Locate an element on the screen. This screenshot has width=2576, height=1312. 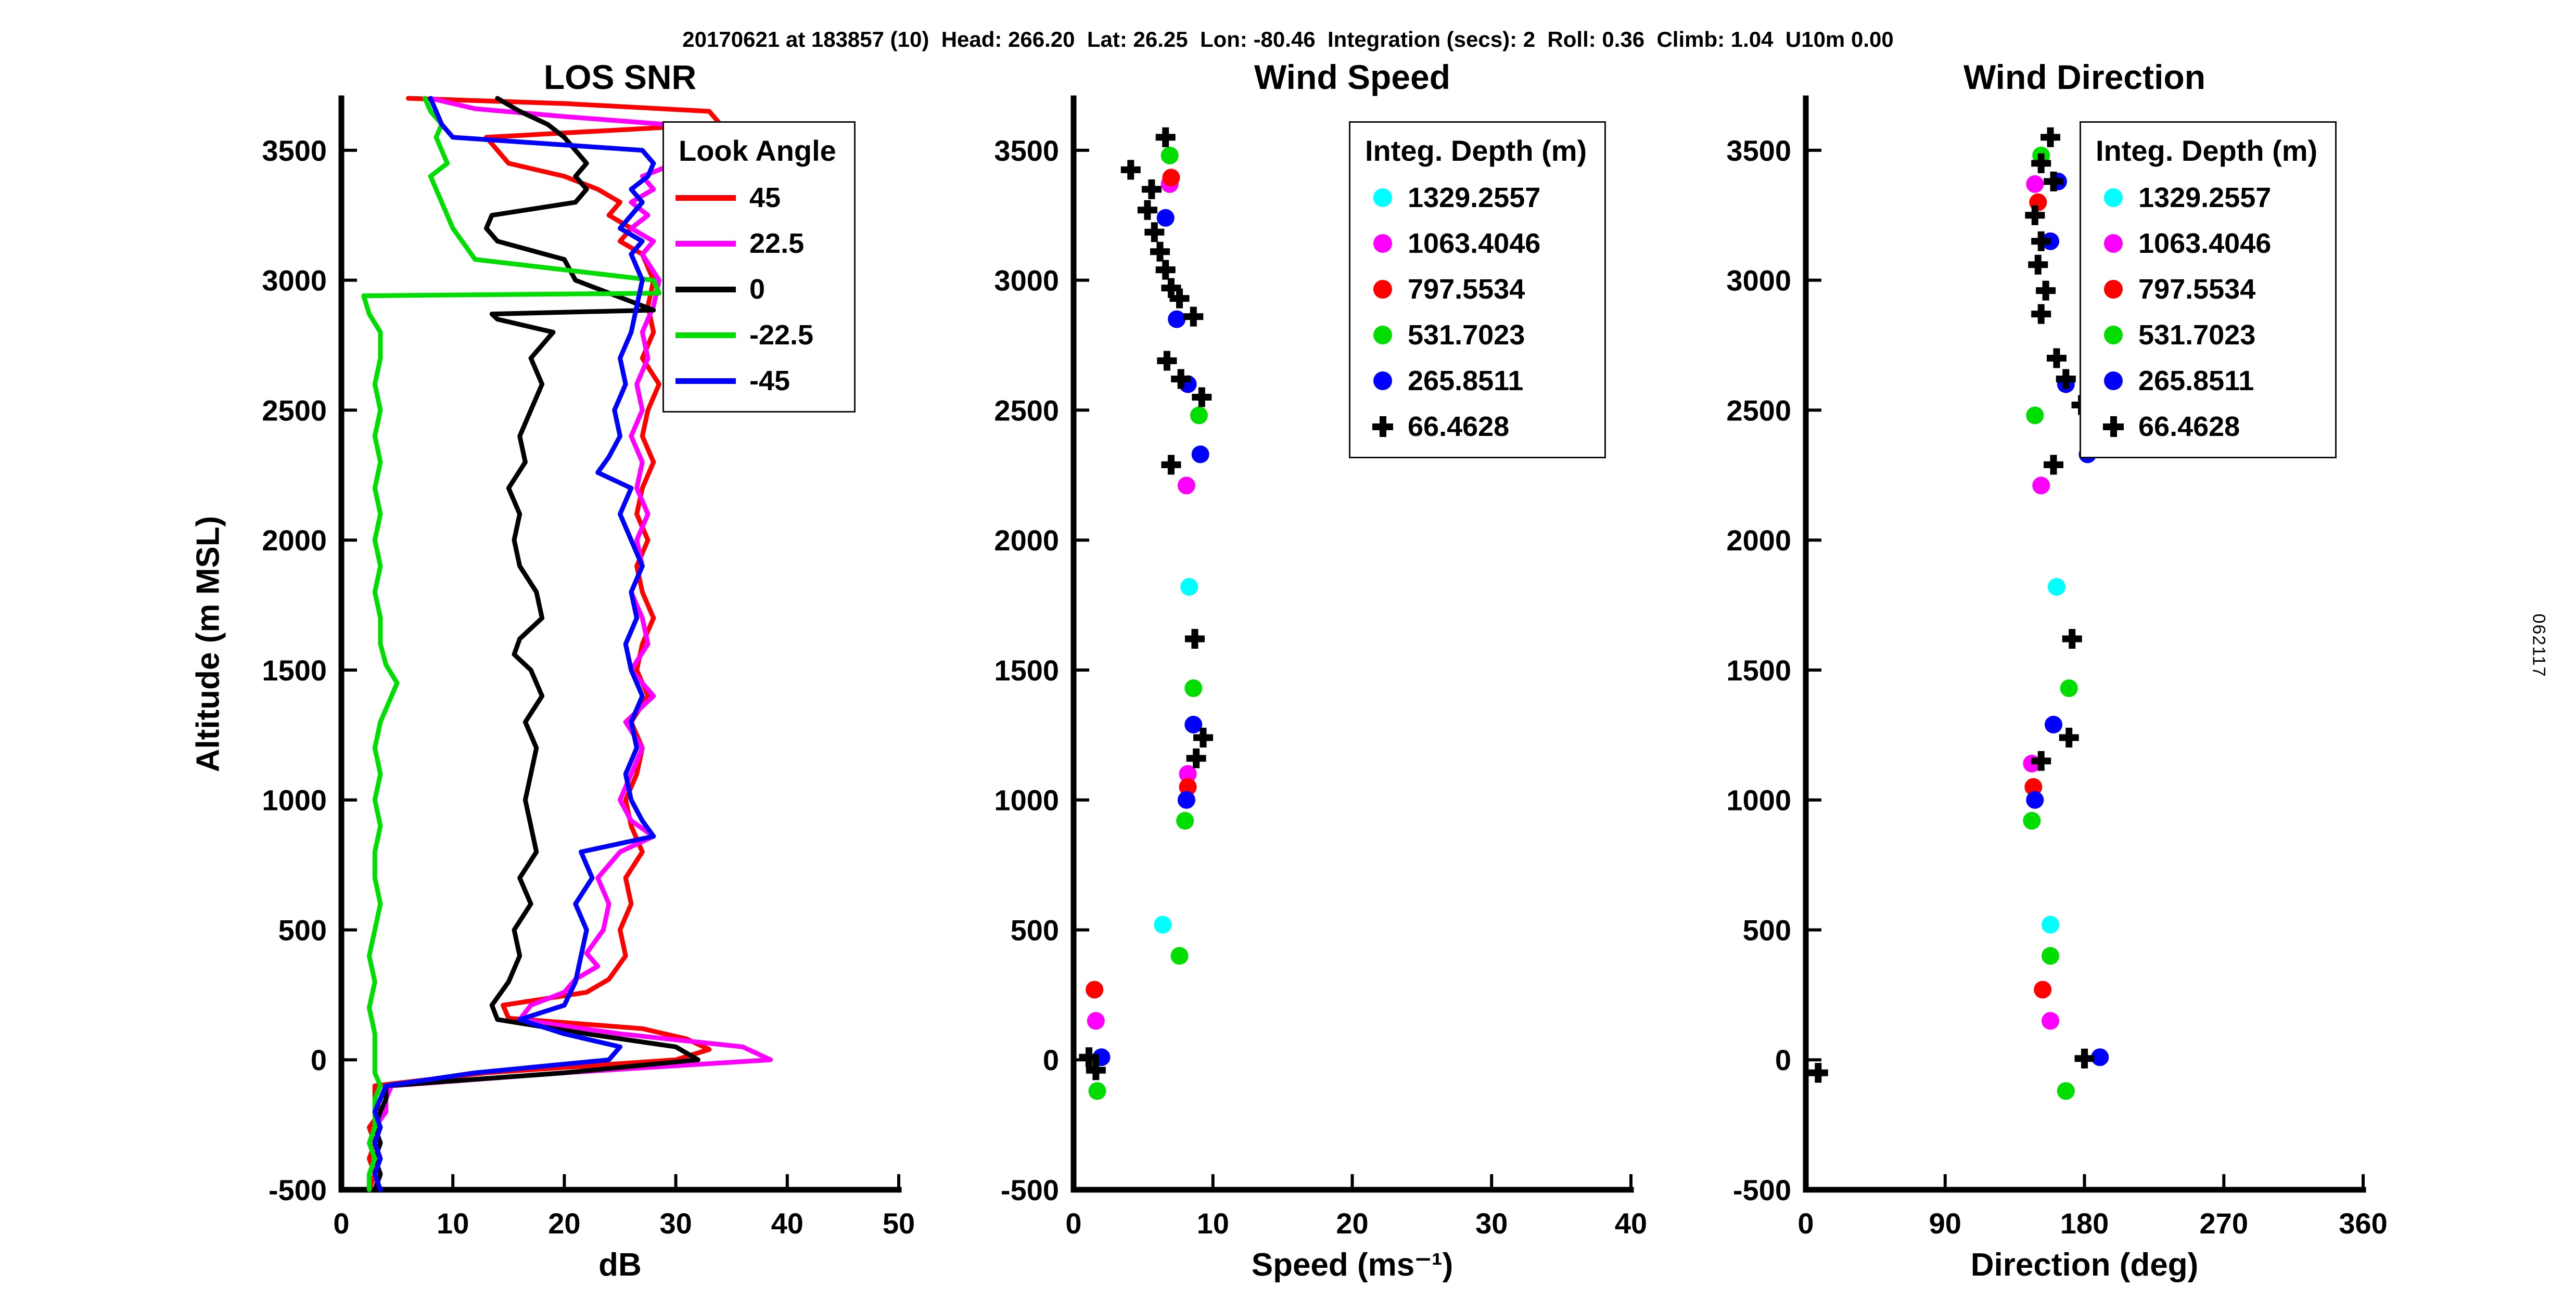
legend-label: 0 is located at coordinates (757, 289).